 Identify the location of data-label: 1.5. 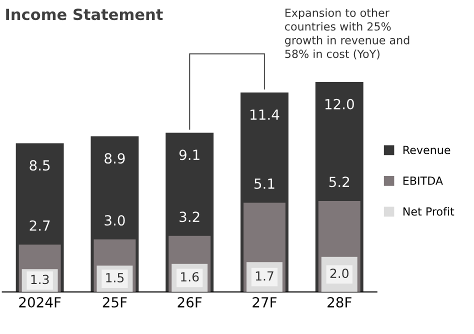
(115, 277).